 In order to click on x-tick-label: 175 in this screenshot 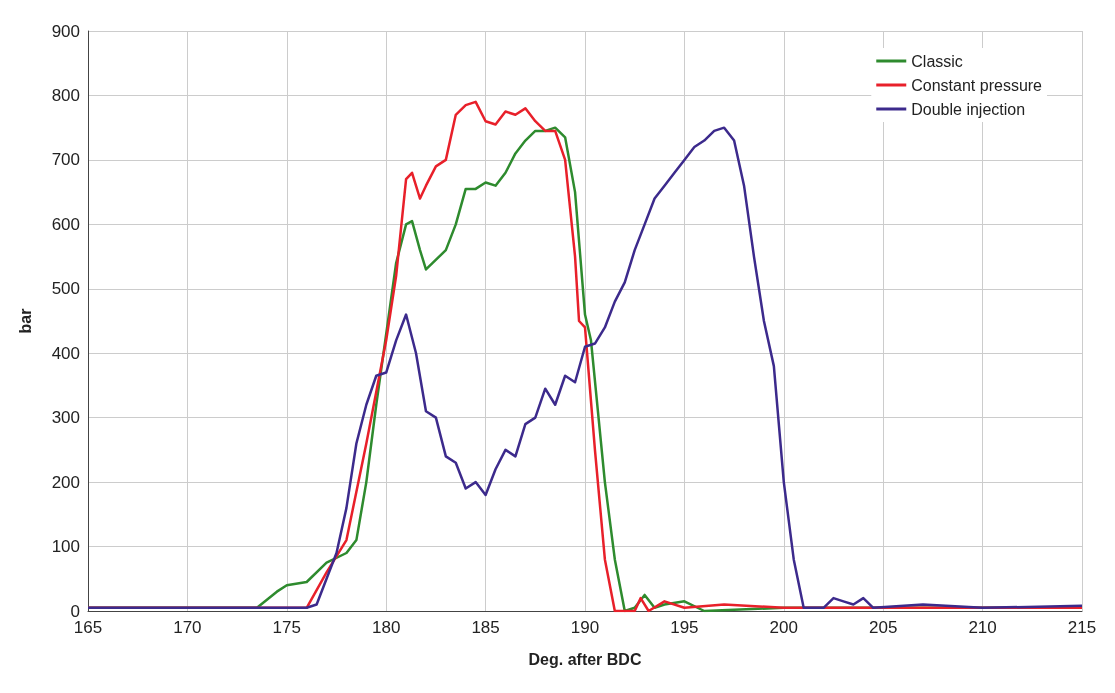, I will do `click(286, 627)`.